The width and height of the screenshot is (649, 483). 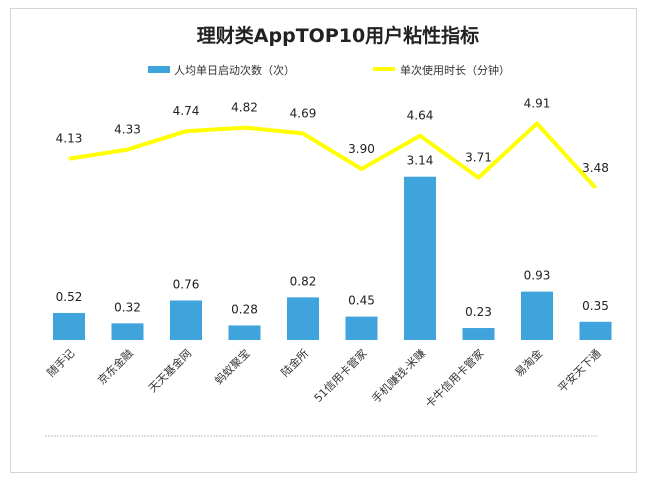 I want to click on line-value-label: 3.71, so click(x=478, y=158).